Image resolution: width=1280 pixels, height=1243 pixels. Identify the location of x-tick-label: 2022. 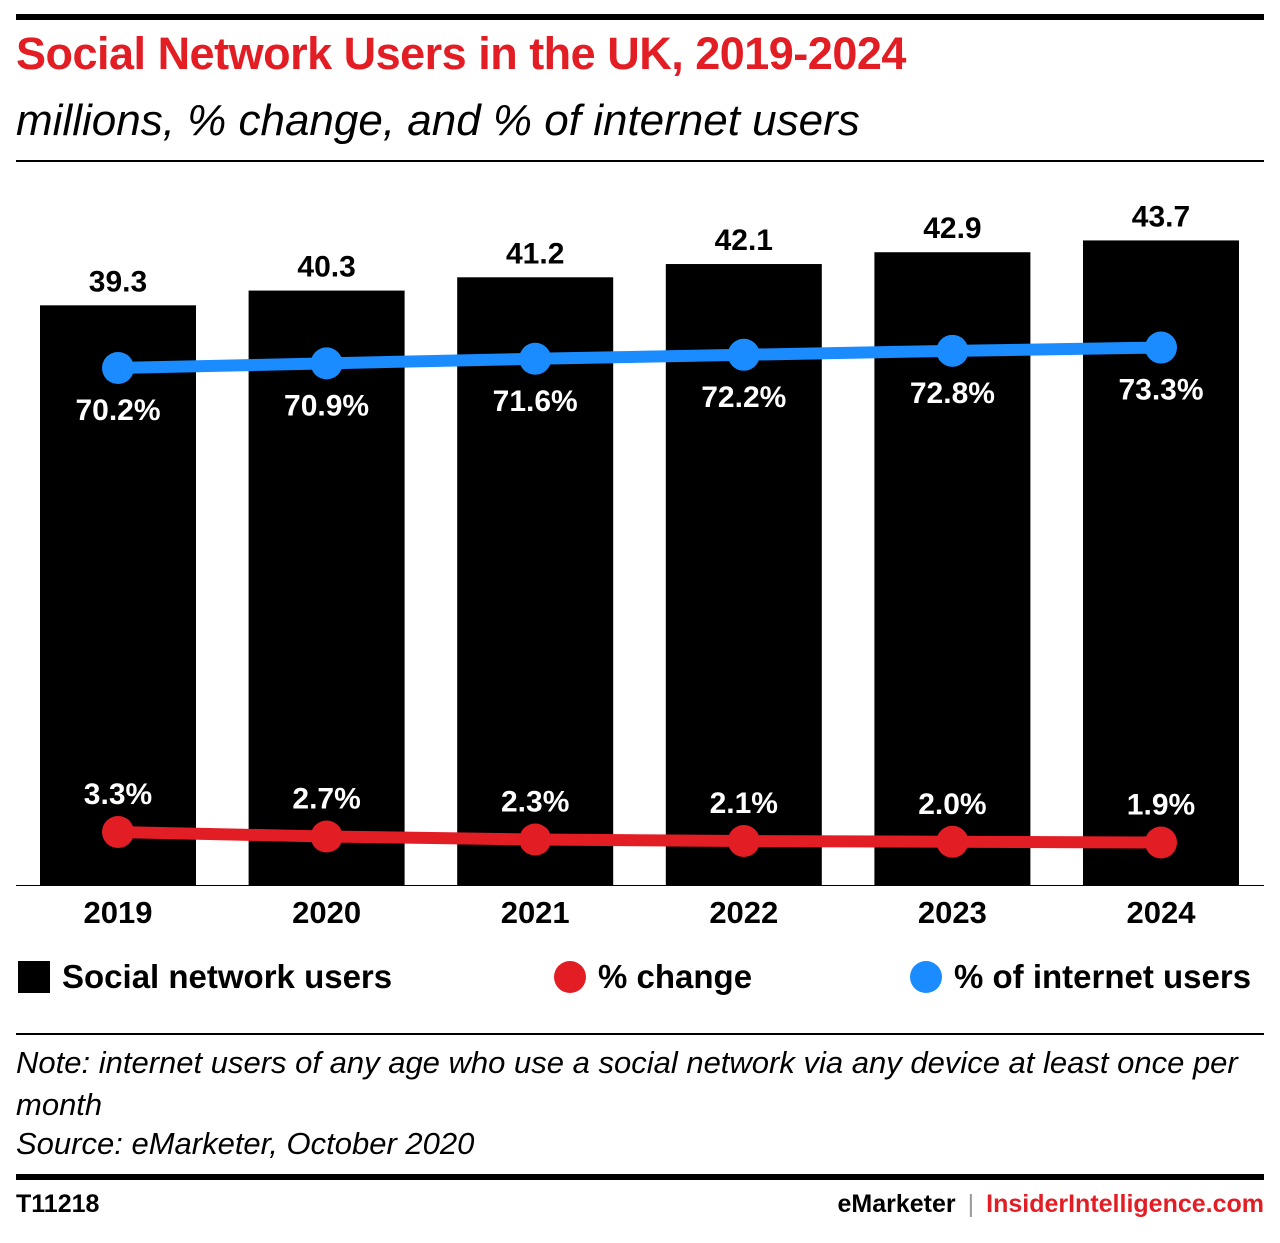
(743, 912).